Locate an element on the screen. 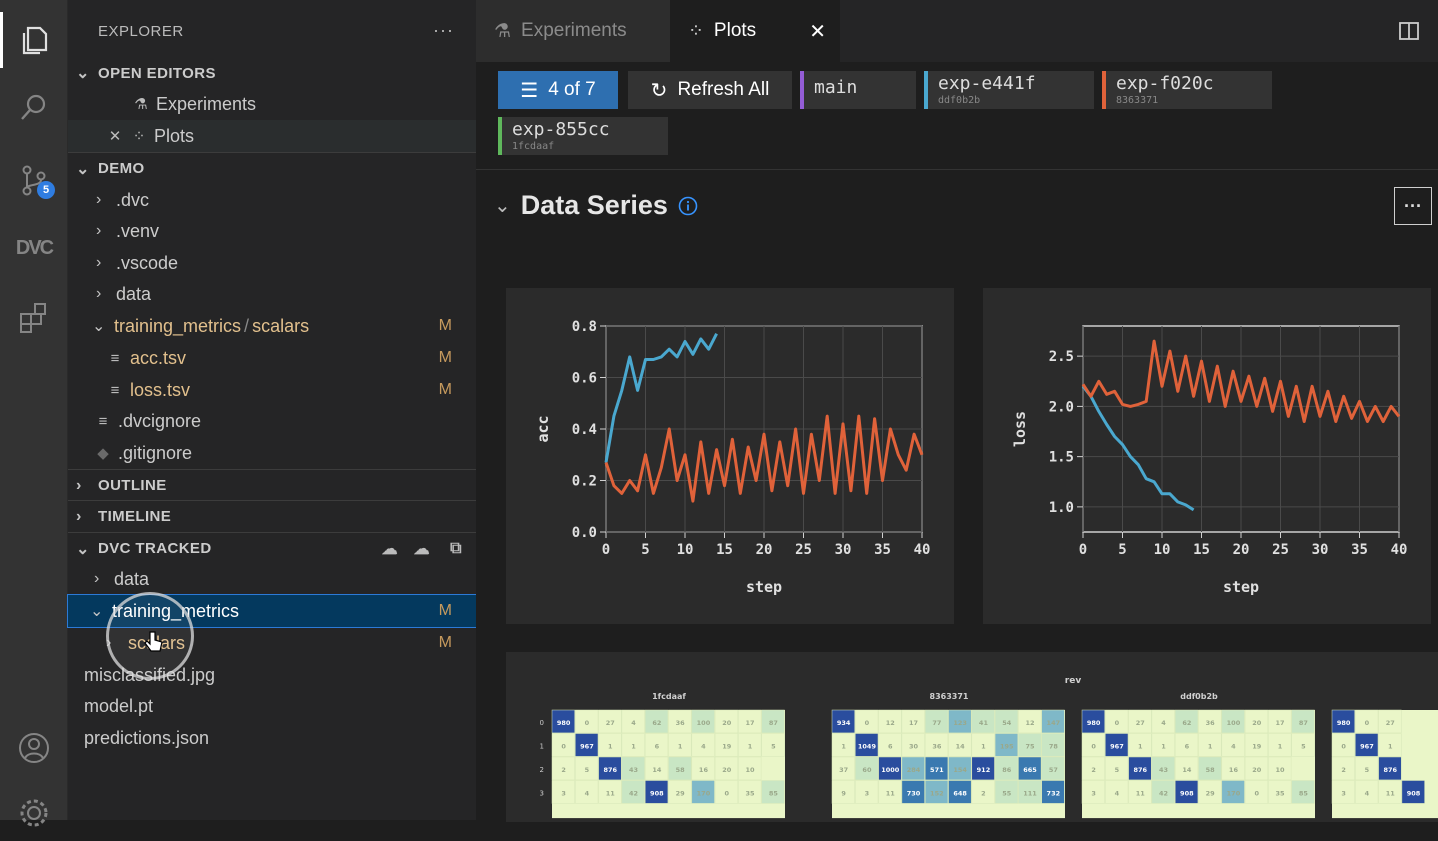  heatmap-cell-value: 648 is located at coordinates (960, 794).